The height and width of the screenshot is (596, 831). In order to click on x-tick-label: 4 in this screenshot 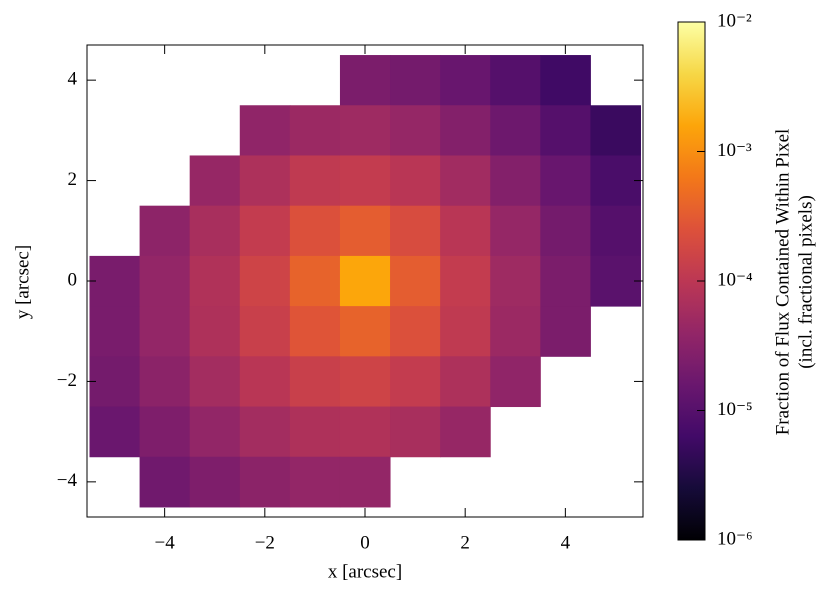, I will do `click(566, 542)`.